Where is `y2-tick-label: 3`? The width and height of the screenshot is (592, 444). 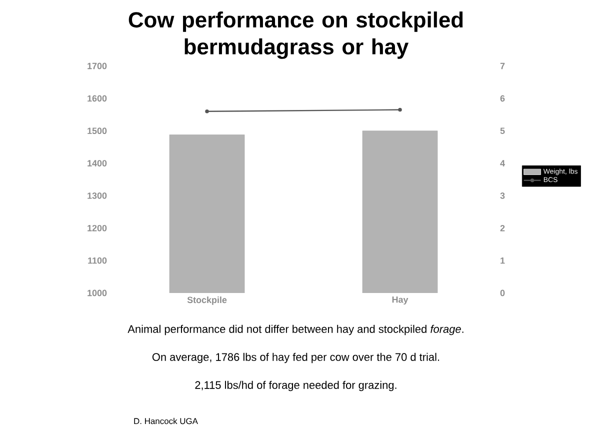
y2-tick-label: 3 is located at coordinates (502, 195).